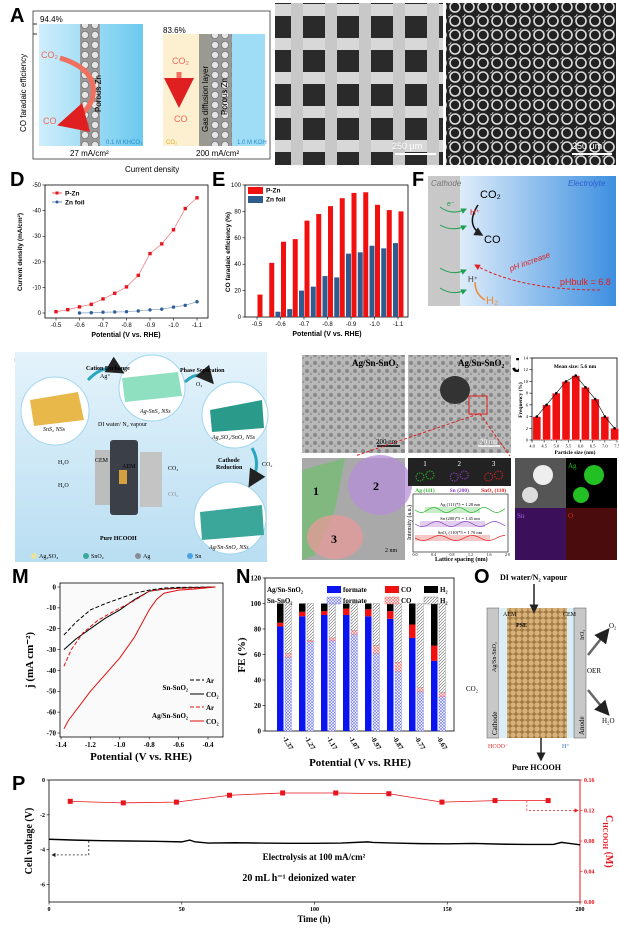  Describe the element at coordinates (212, 722) in the screenshot. I see `legend-label: CO₂` at that location.